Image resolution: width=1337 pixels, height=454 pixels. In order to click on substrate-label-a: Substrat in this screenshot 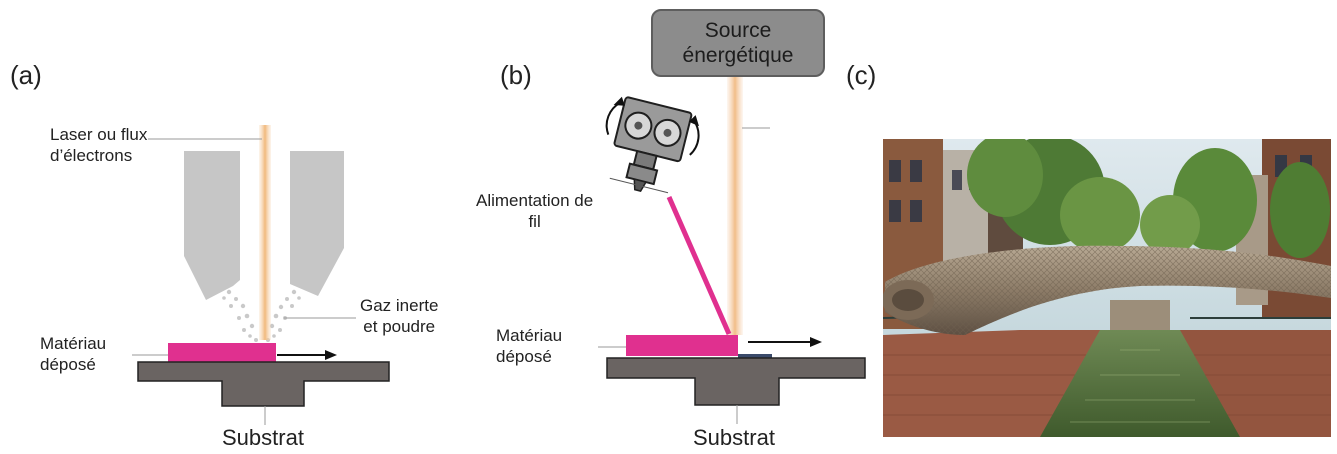, I will do `click(263, 437)`.